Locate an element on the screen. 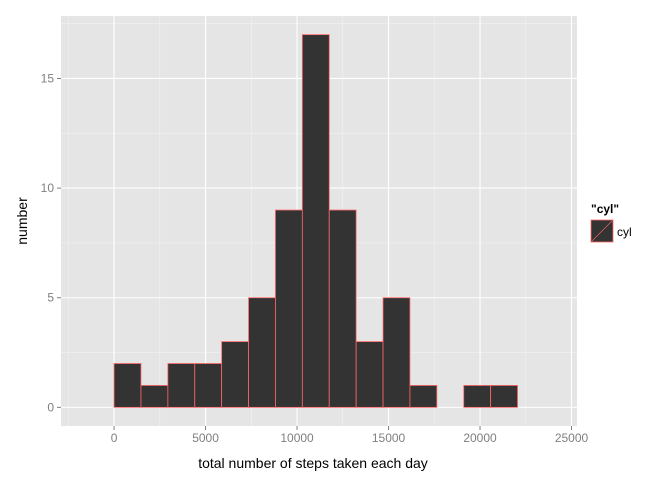  y-axis-ticks: 0 5 10 15 is located at coordinates (51, 242).